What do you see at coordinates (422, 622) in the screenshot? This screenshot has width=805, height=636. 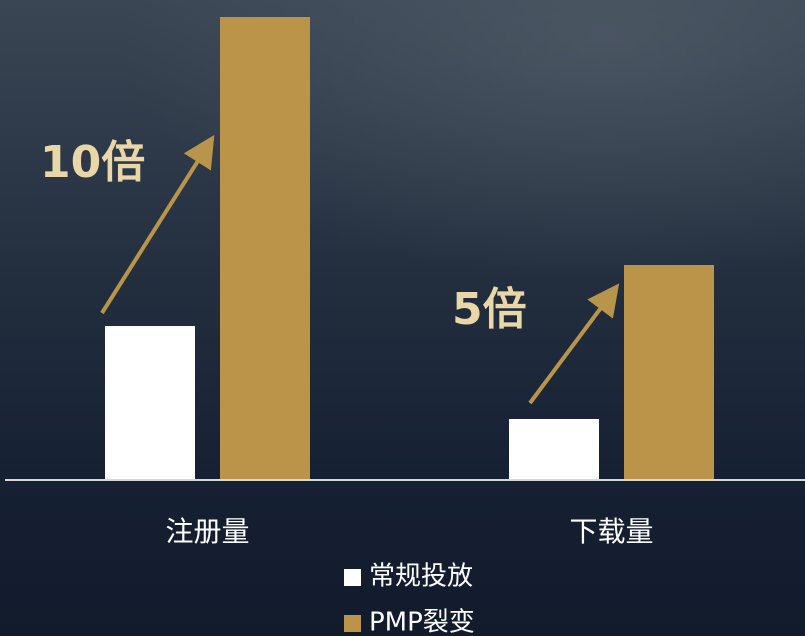 I see `legend-label: PMP裂变` at bounding box center [422, 622].